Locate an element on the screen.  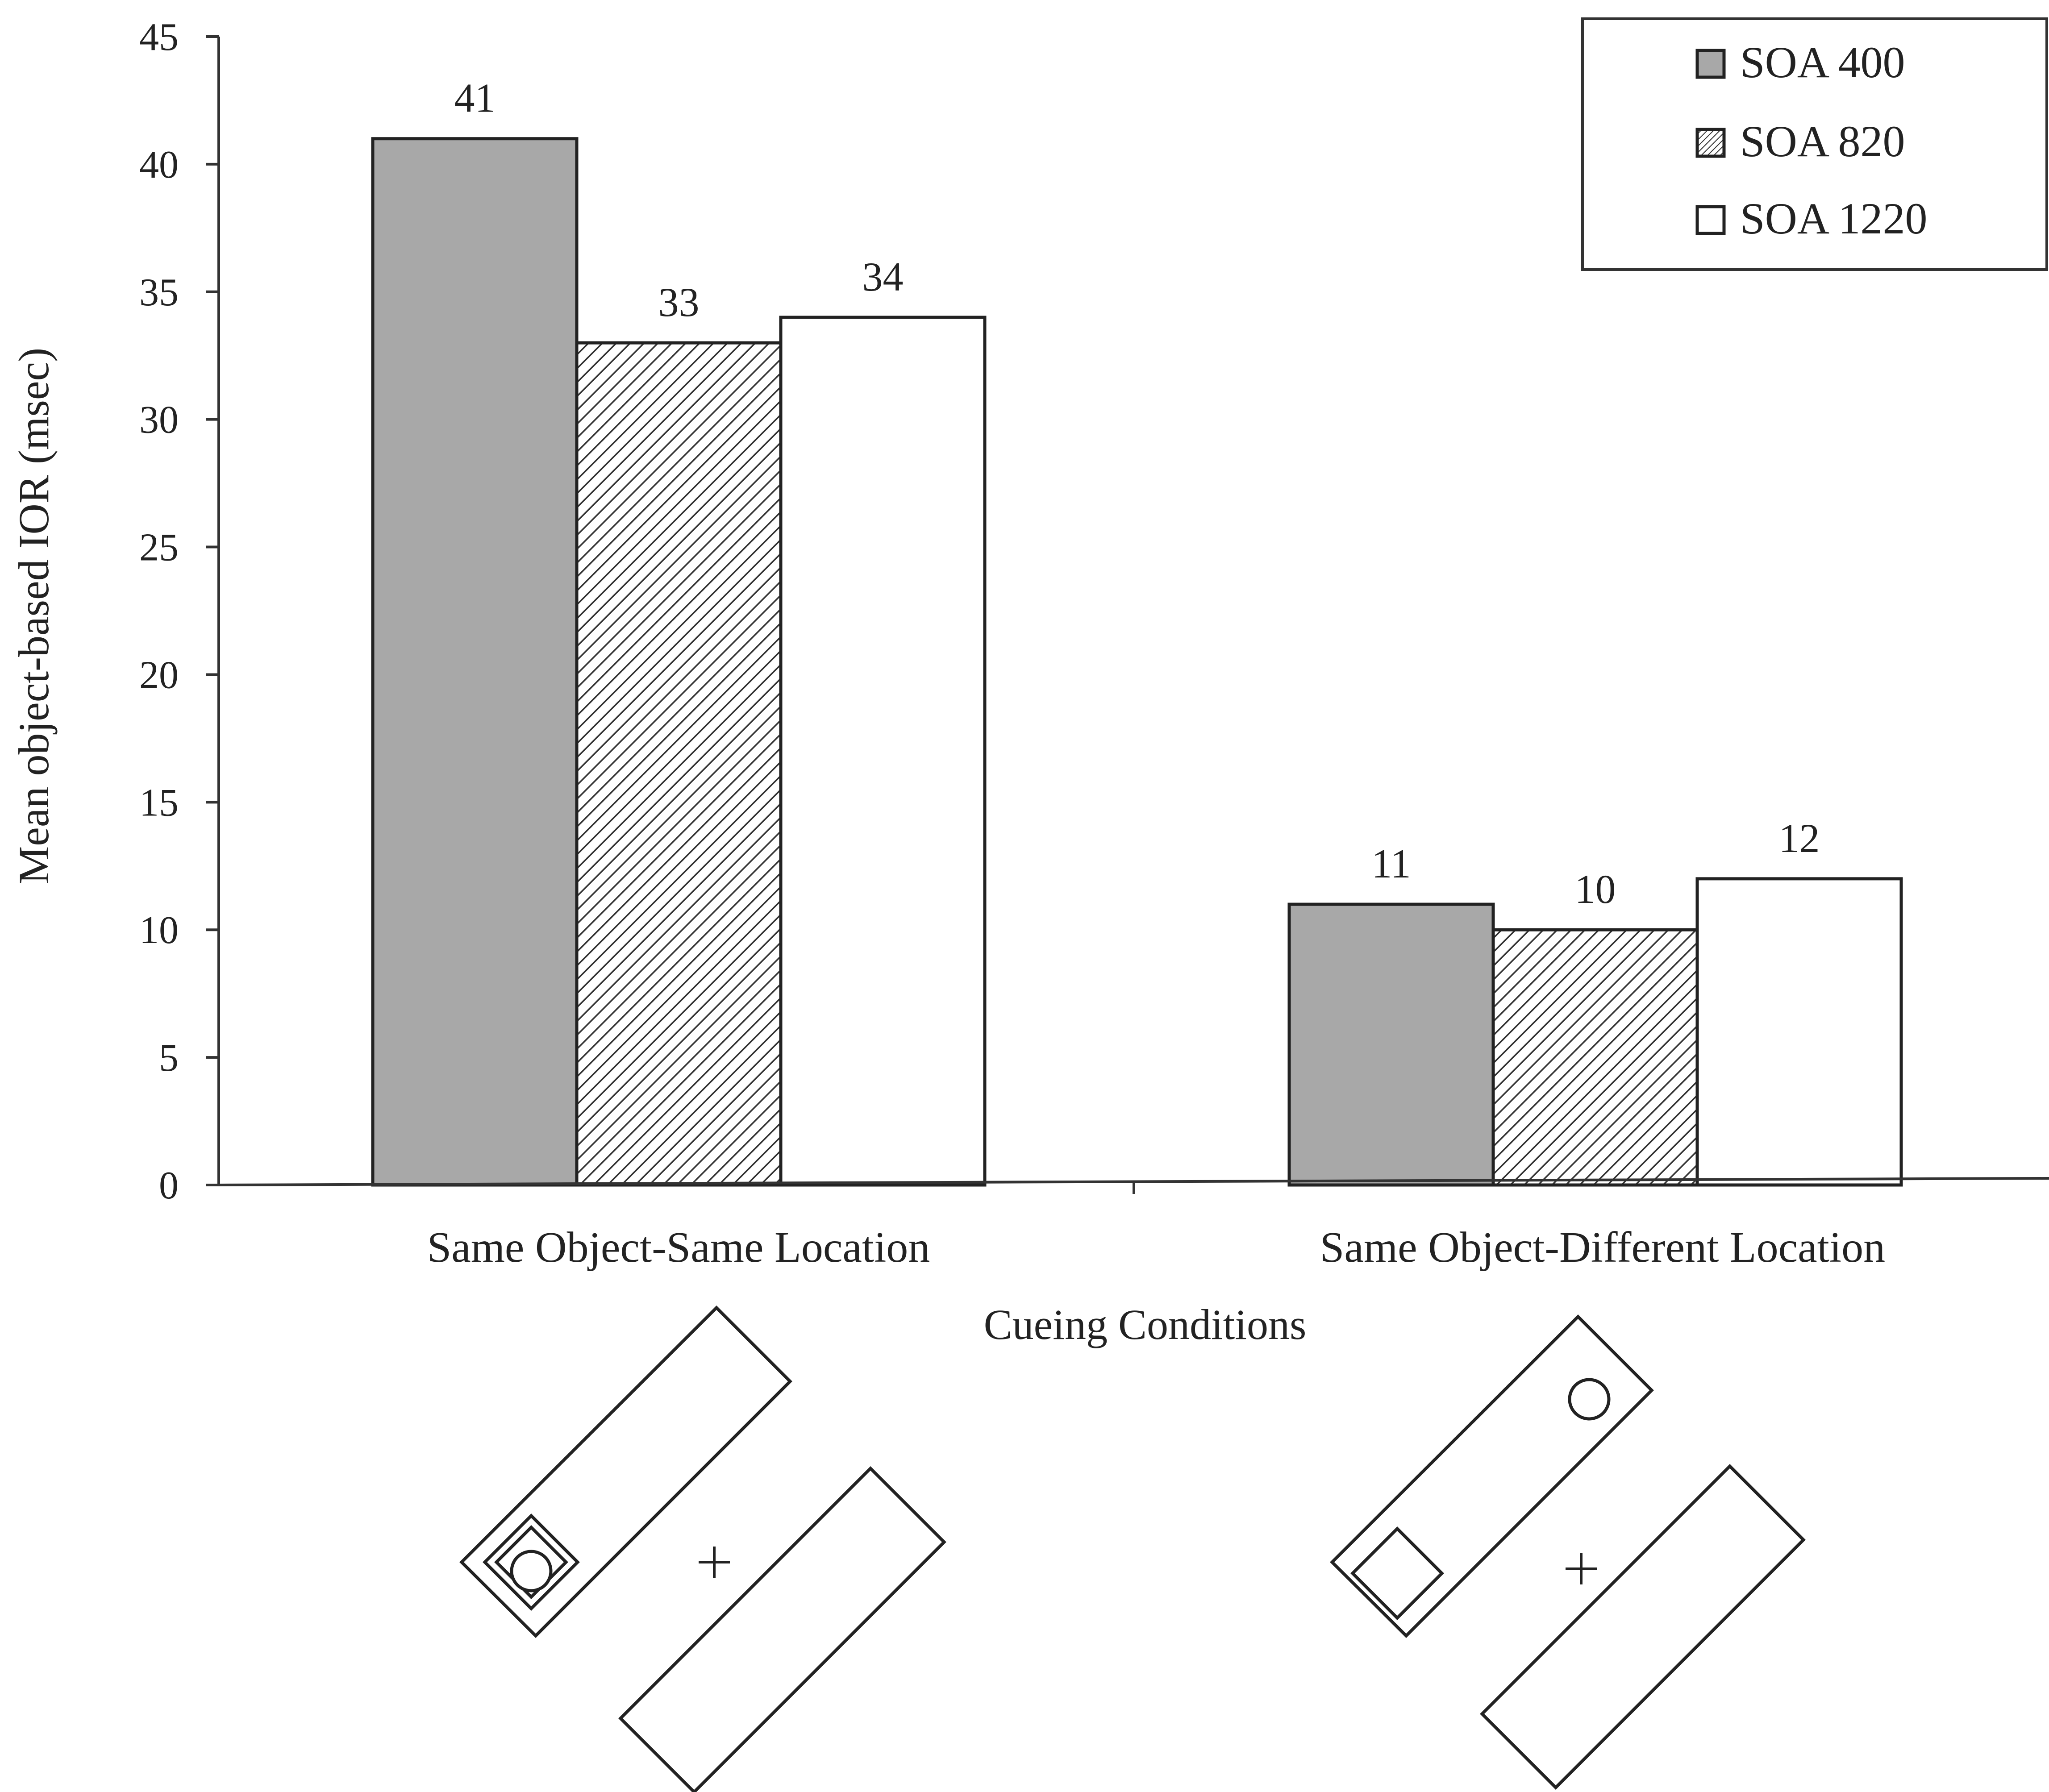
y-tick-label: 40 is located at coordinates (159, 165).